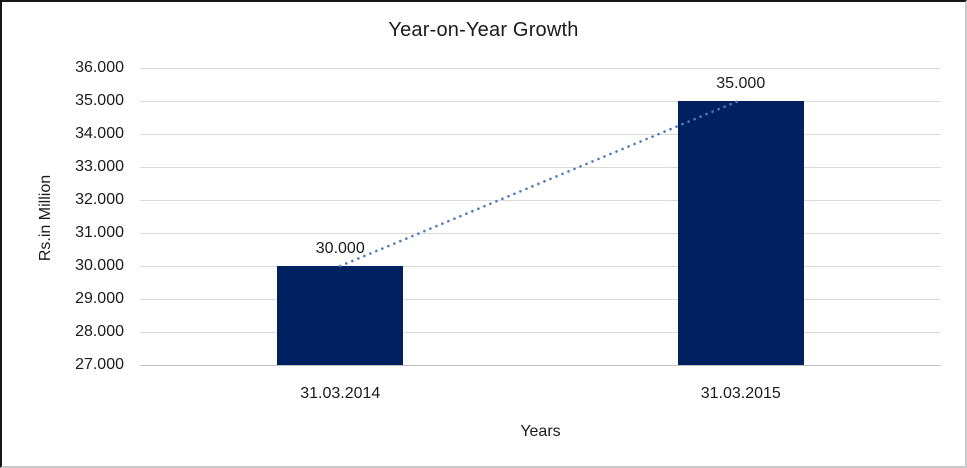 This screenshot has width=967, height=468. Describe the element at coordinates (99, 232) in the screenshot. I see `y-tick-label: 31.000` at that location.